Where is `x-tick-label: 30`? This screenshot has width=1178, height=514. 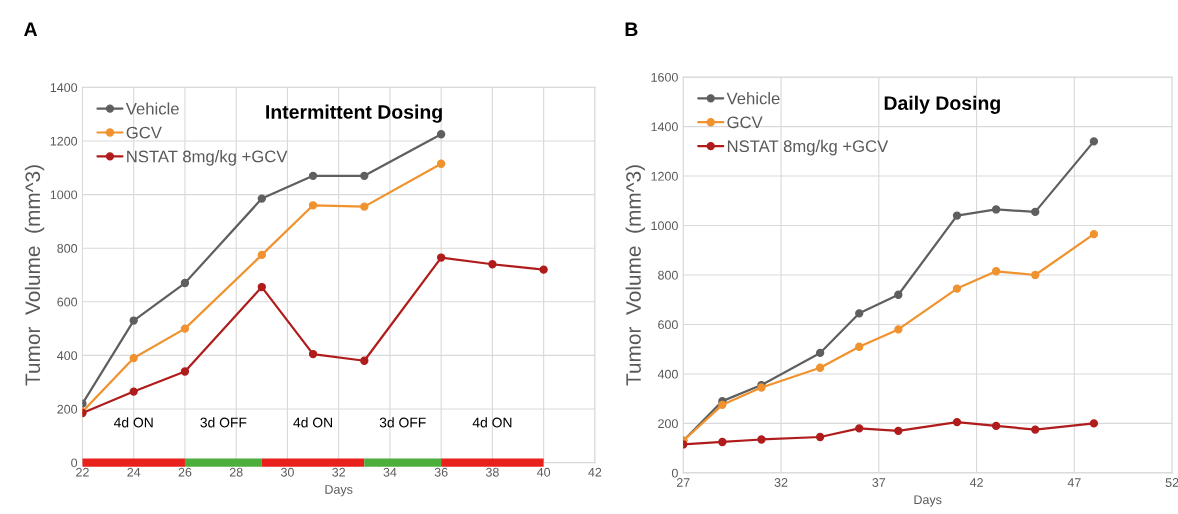
x-tick-label: 30 is located at coordinates (287, 472).